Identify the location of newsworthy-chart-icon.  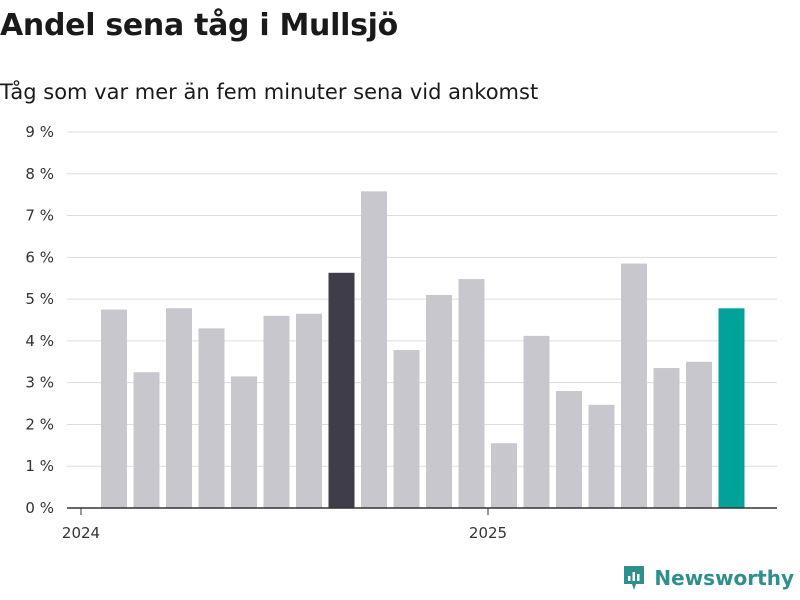
(634, 578).